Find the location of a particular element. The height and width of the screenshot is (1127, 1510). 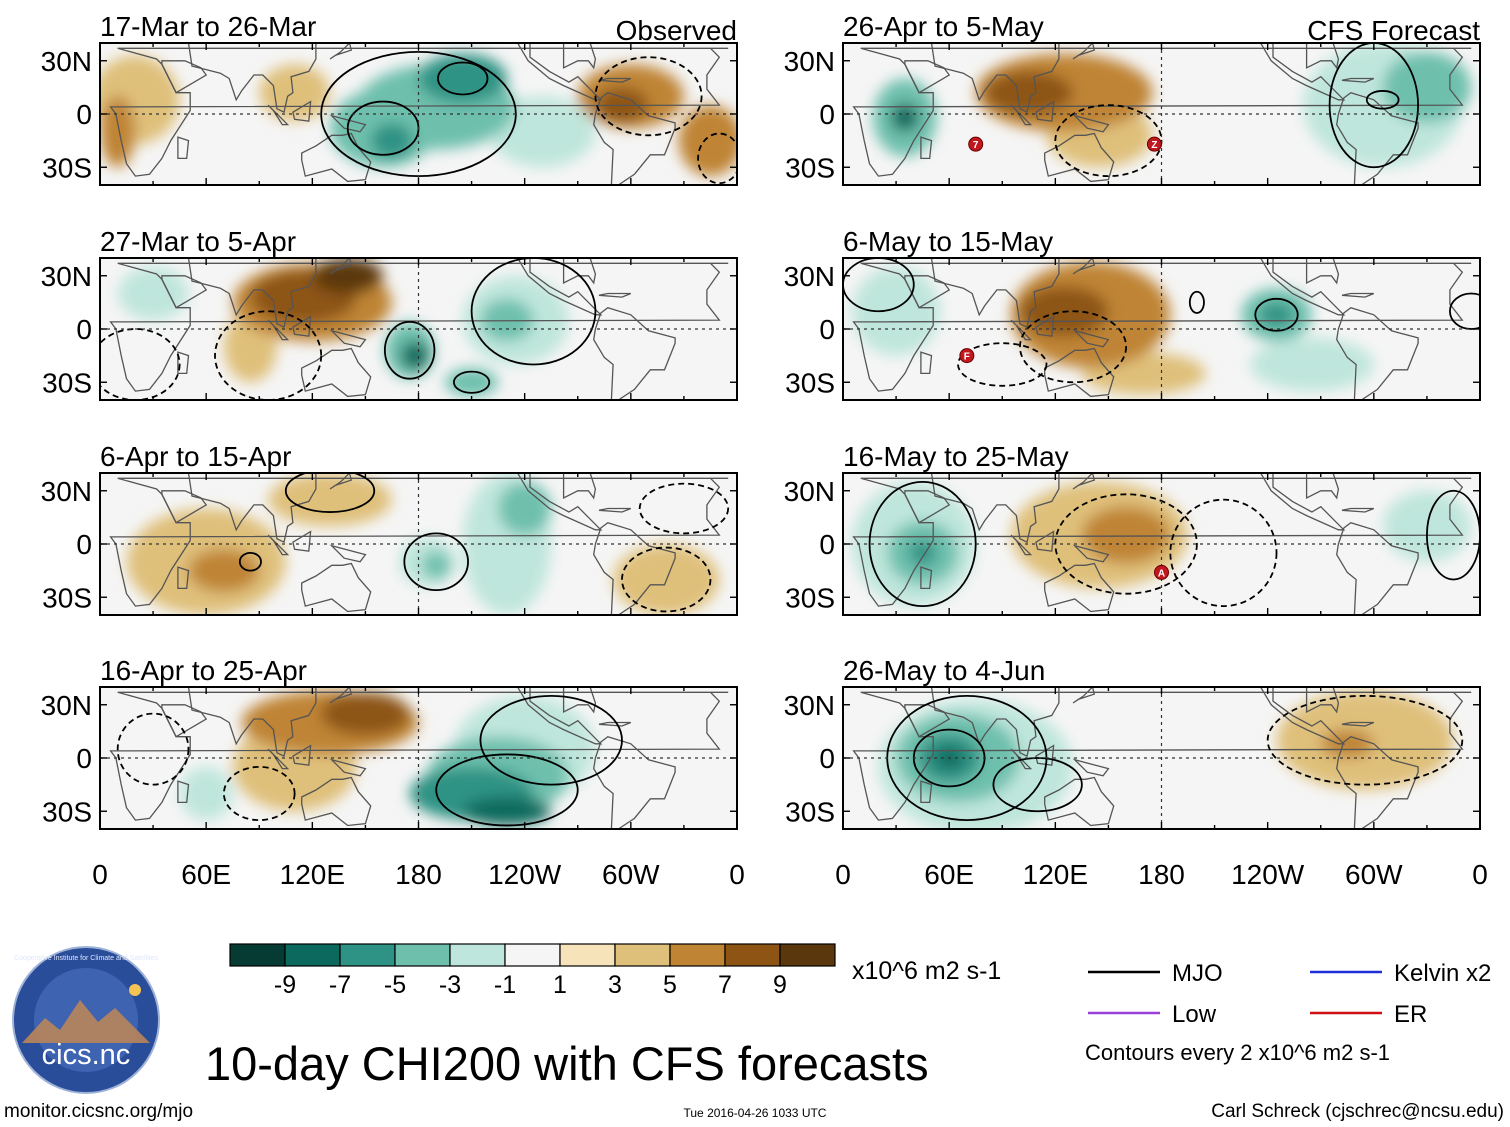

legend-label: Kelvin x2 is located at coordinates (1442, 973).